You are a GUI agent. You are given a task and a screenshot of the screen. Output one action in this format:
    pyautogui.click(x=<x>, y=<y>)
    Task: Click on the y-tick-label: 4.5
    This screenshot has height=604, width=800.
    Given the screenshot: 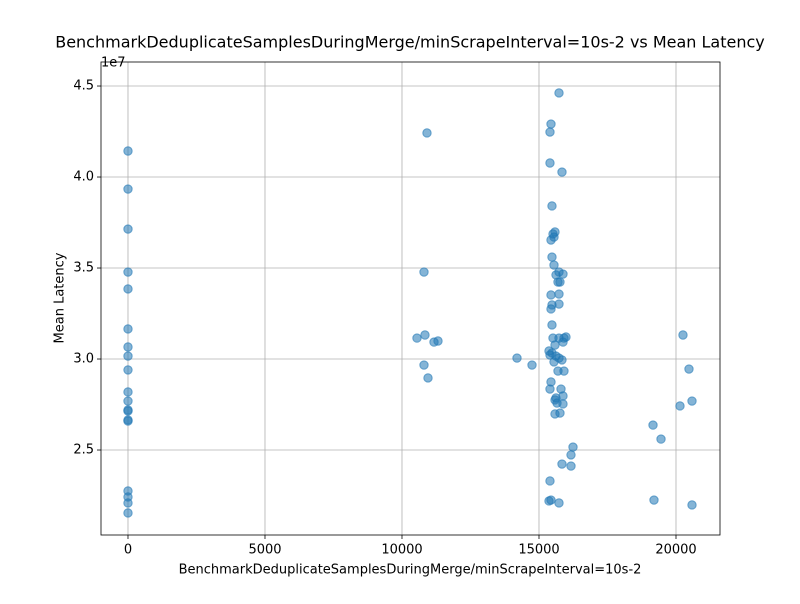 What is the action you would take?
    pyautogui.click(x=83, y=86)
    